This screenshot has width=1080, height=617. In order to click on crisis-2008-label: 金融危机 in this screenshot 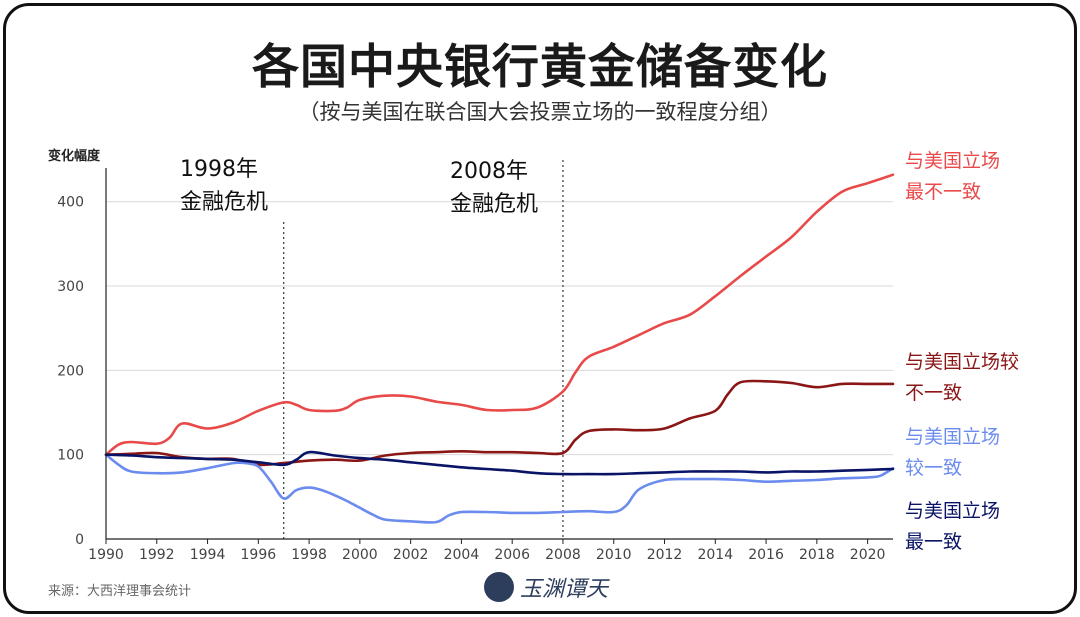, I will do `click(494, 204)`.